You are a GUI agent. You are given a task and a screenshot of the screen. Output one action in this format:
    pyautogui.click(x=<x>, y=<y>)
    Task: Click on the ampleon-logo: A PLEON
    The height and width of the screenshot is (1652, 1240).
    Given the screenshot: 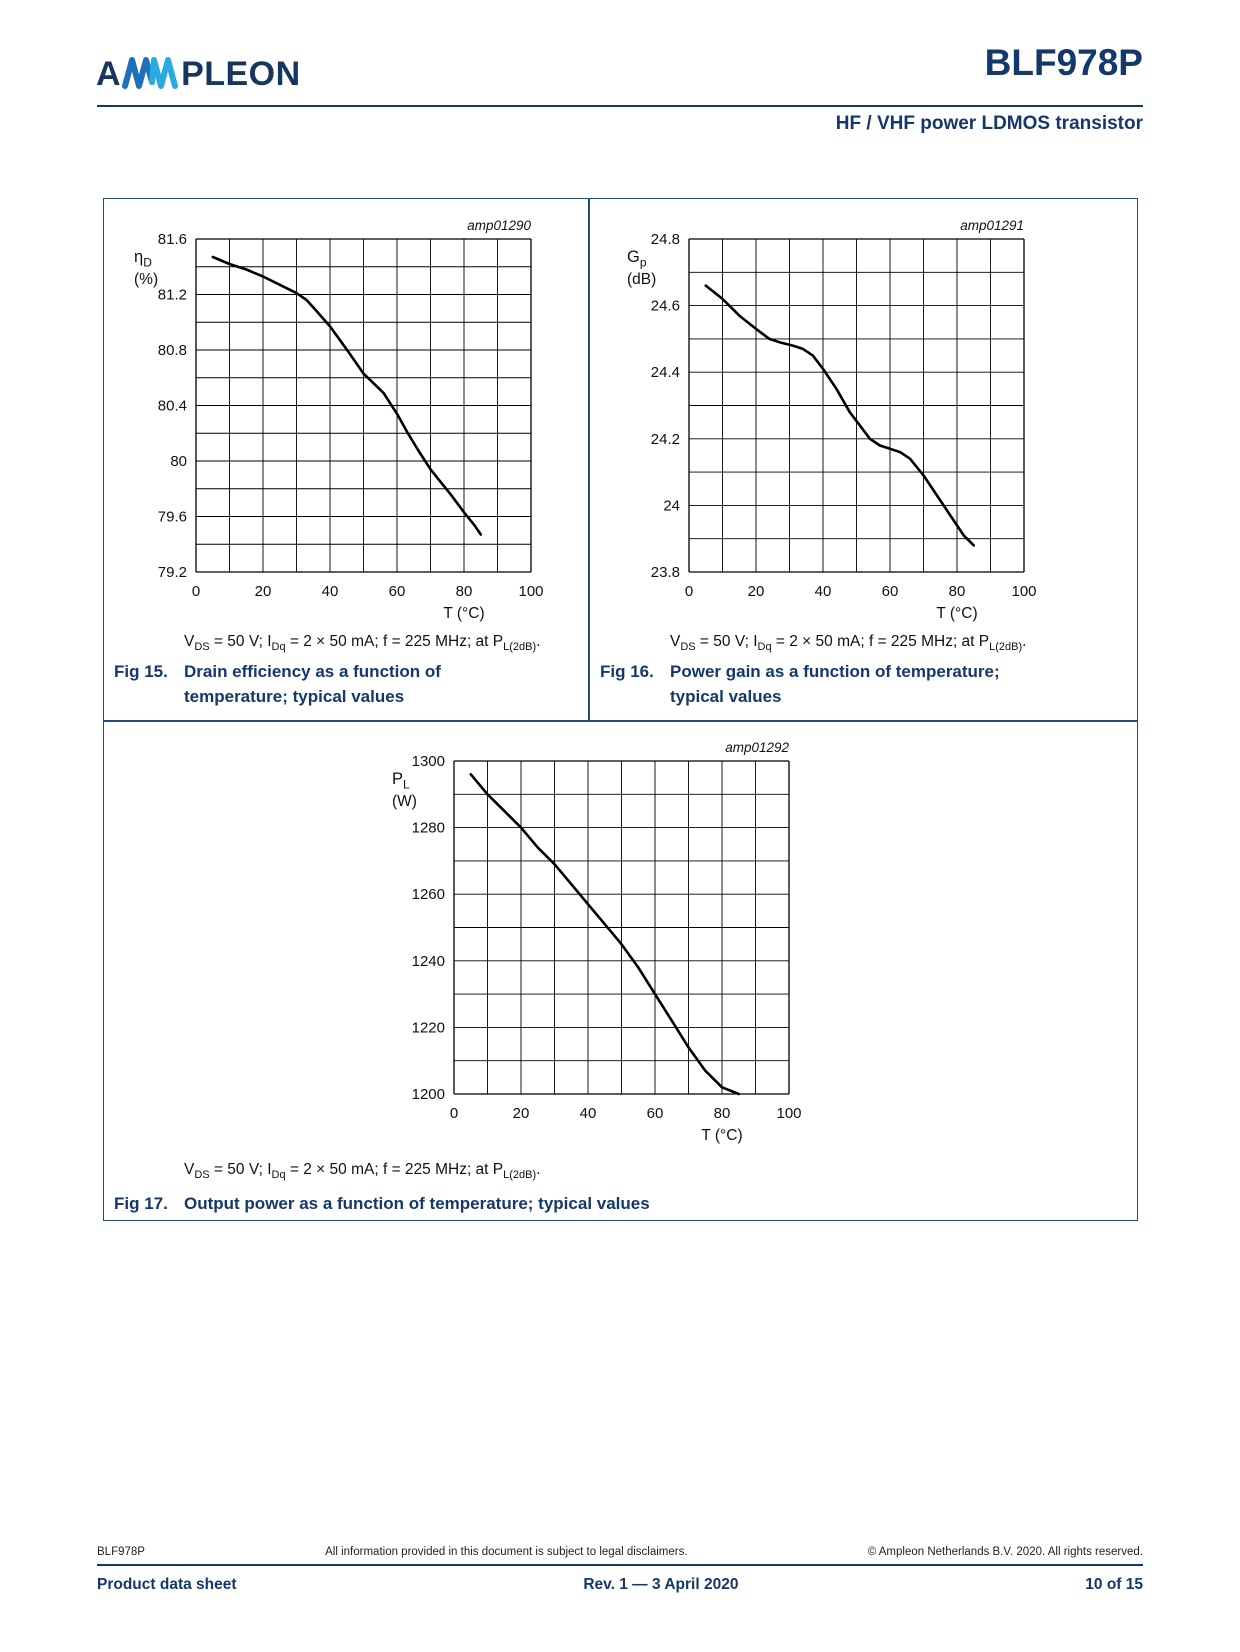 What is the action you would take?
    pyautogui.click(x=198, y=73)
    